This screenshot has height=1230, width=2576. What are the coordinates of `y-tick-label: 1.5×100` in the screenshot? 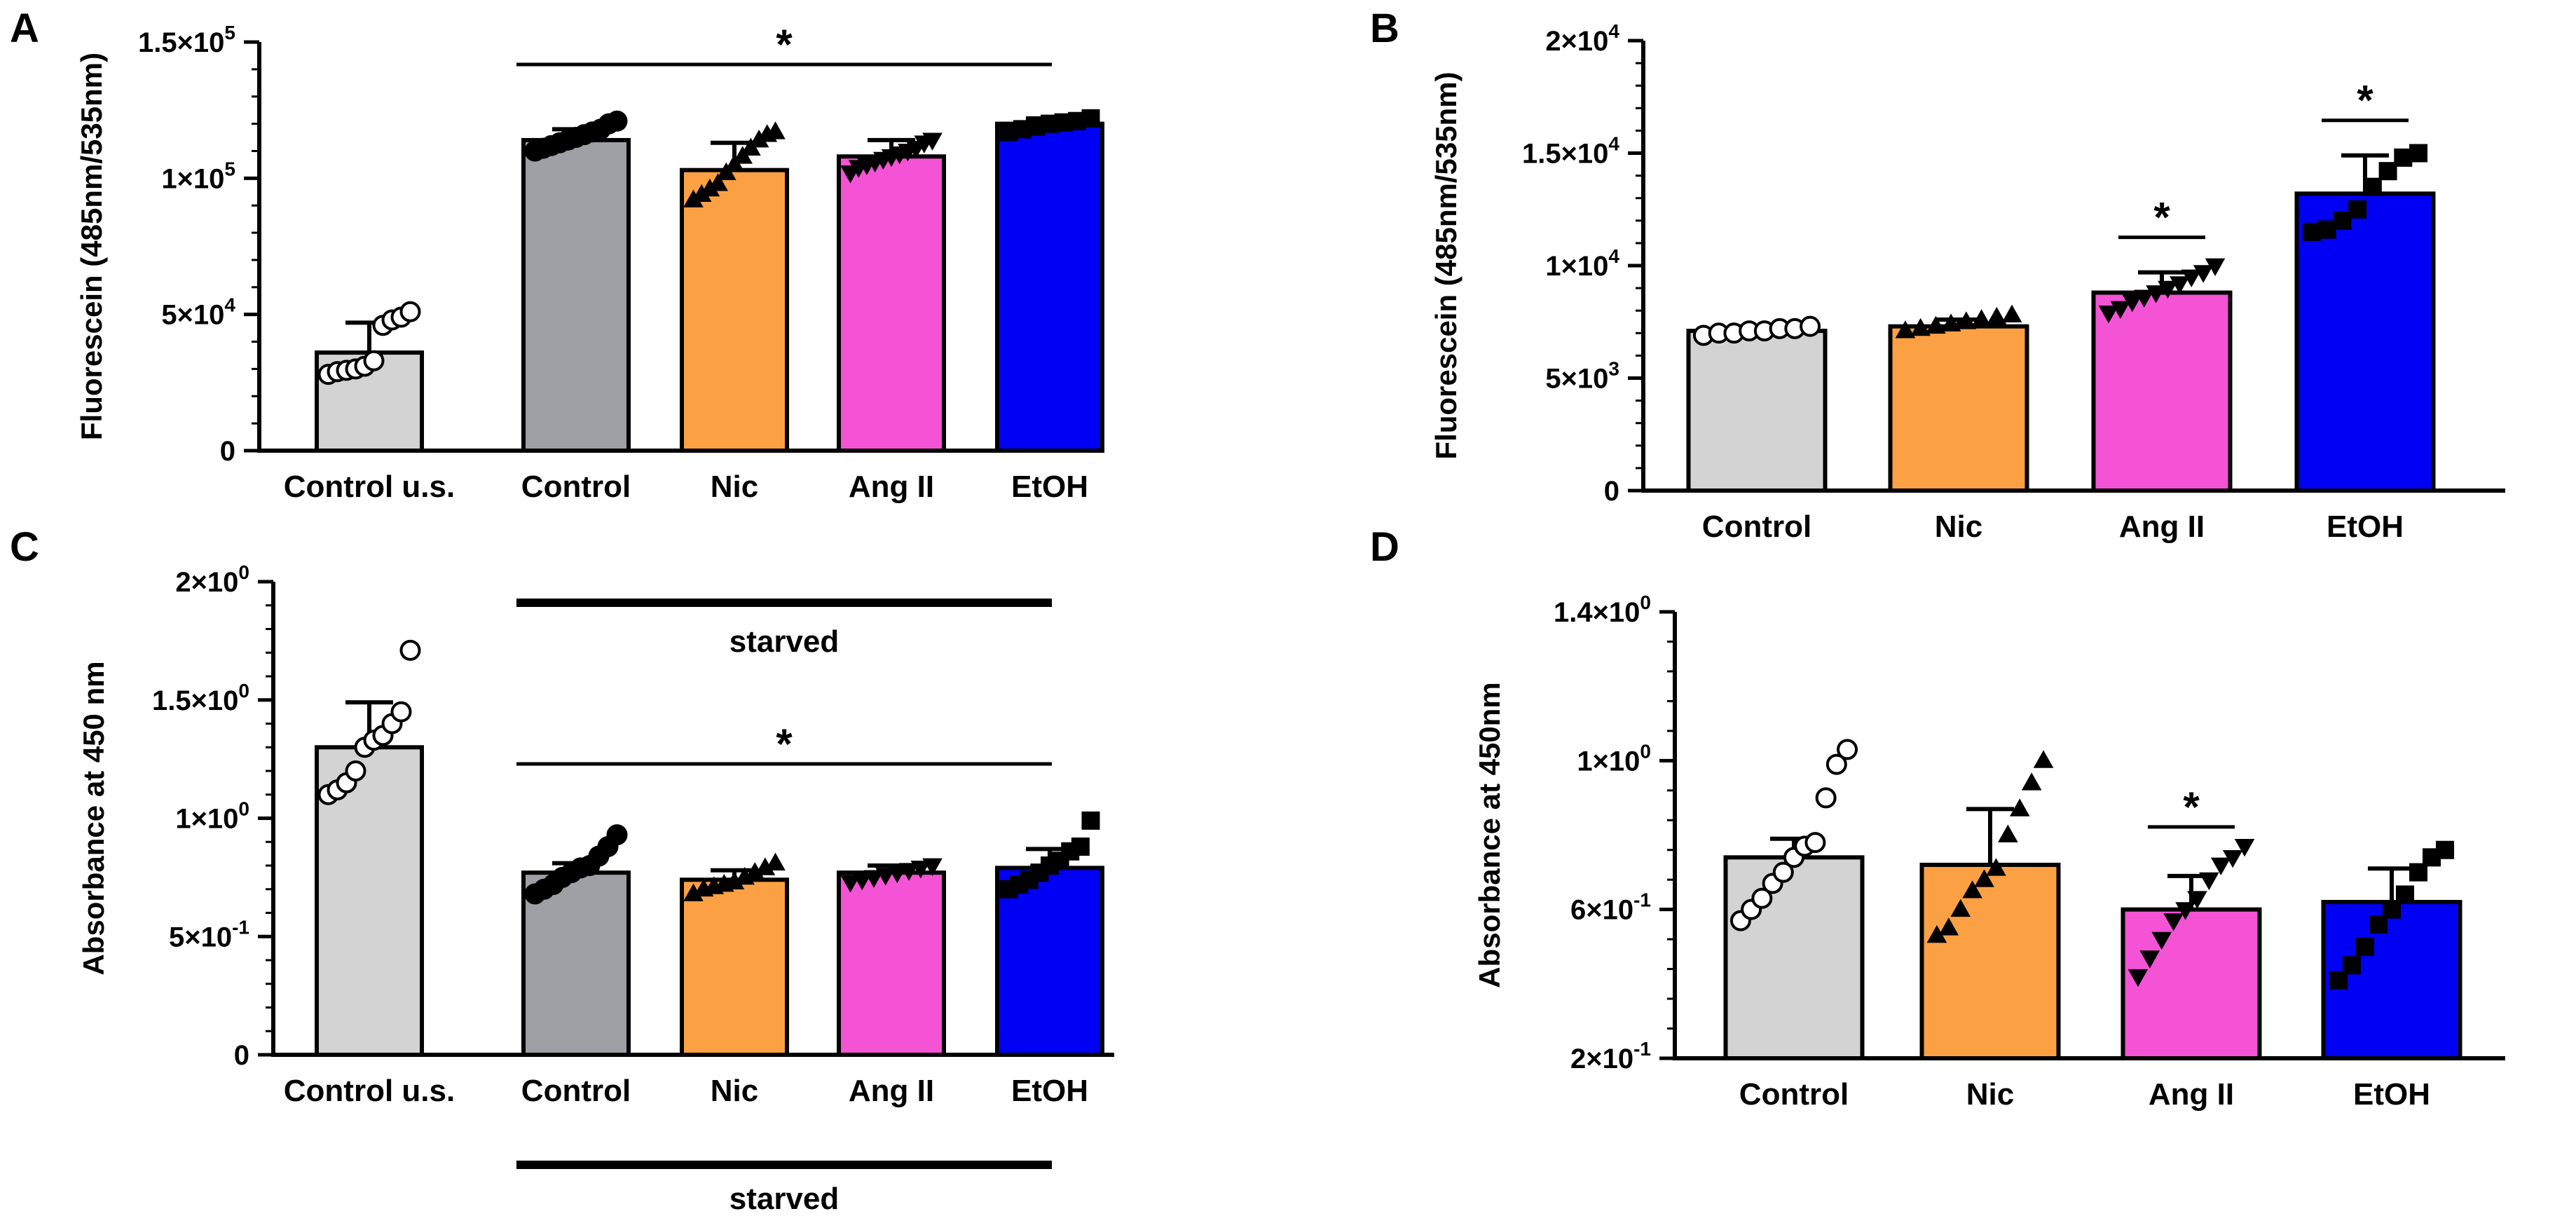 It's located at (200, 698).